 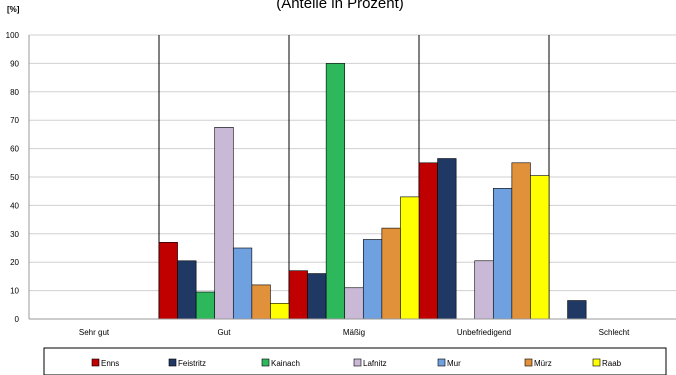 What do you see at coordinates (14, 63) in the screenshot?
I see `y-tick-label: 90` at bounding box center [14, 63].